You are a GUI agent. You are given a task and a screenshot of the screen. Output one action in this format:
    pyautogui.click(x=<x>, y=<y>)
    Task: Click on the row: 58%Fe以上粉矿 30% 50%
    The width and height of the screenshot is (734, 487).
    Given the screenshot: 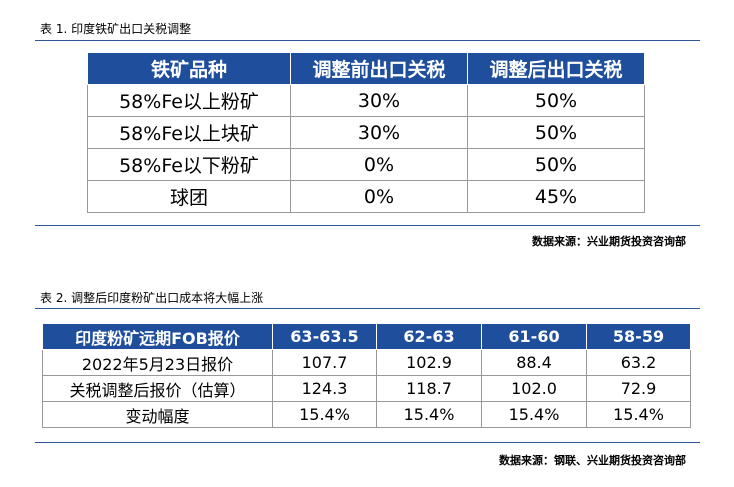 What is the action you would take?
    pyautogui.click(x=366, y=100)
    